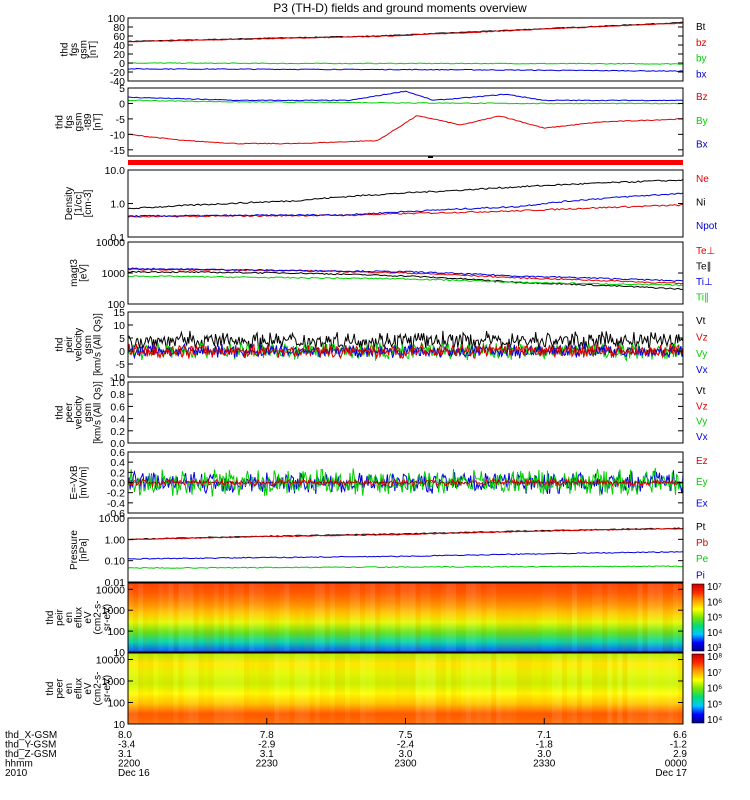  Describe the element at coordinates (405, 274) in the screenshot. I see `series-ti-line` at that location.